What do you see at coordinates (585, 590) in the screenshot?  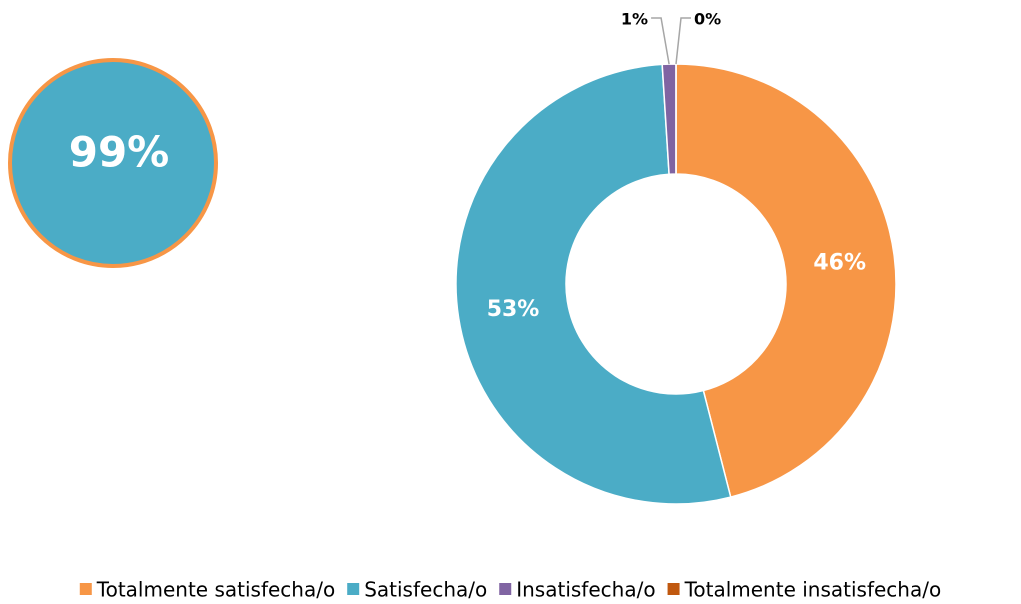 I see `legend-label: Insatisfecha/o` at bounding box center [585, 590].